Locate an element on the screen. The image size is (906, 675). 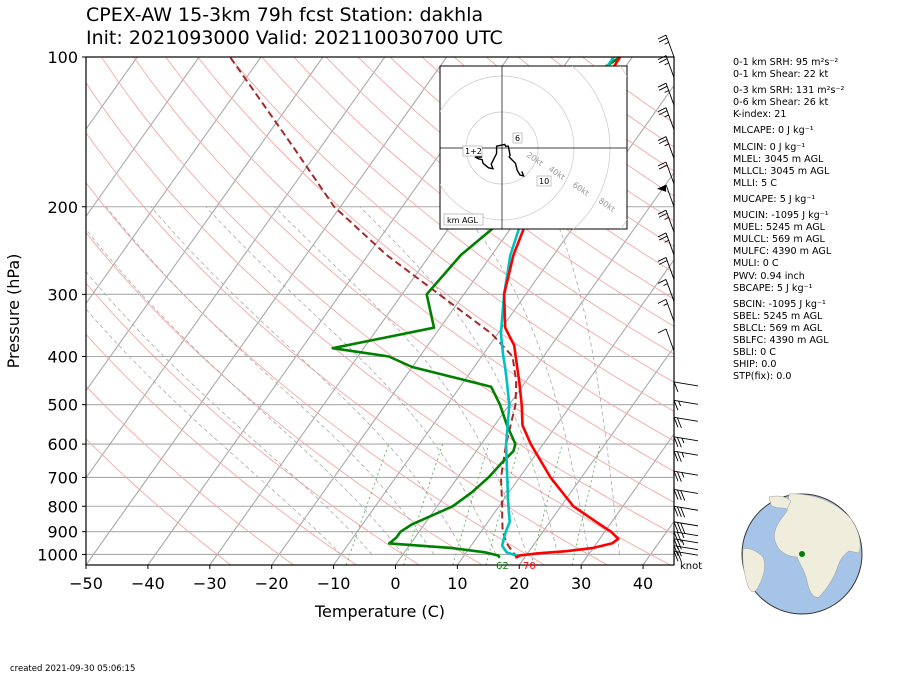
y-tick-label: 1000 is located at coordinates (57, 554).